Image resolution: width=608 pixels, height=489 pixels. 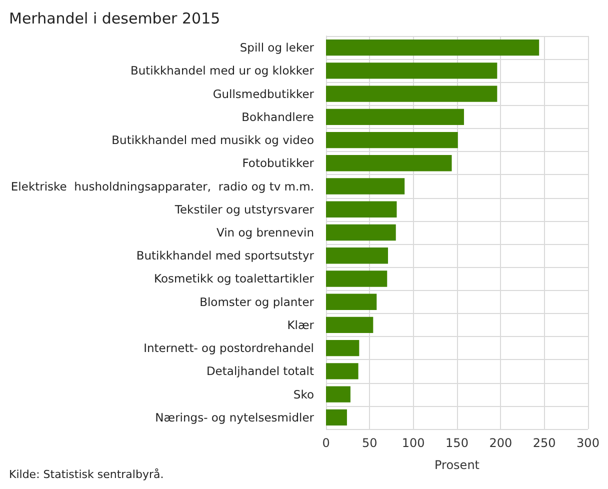 I want to click on x-axis-title: Prosent, so click(x=457, y=465).